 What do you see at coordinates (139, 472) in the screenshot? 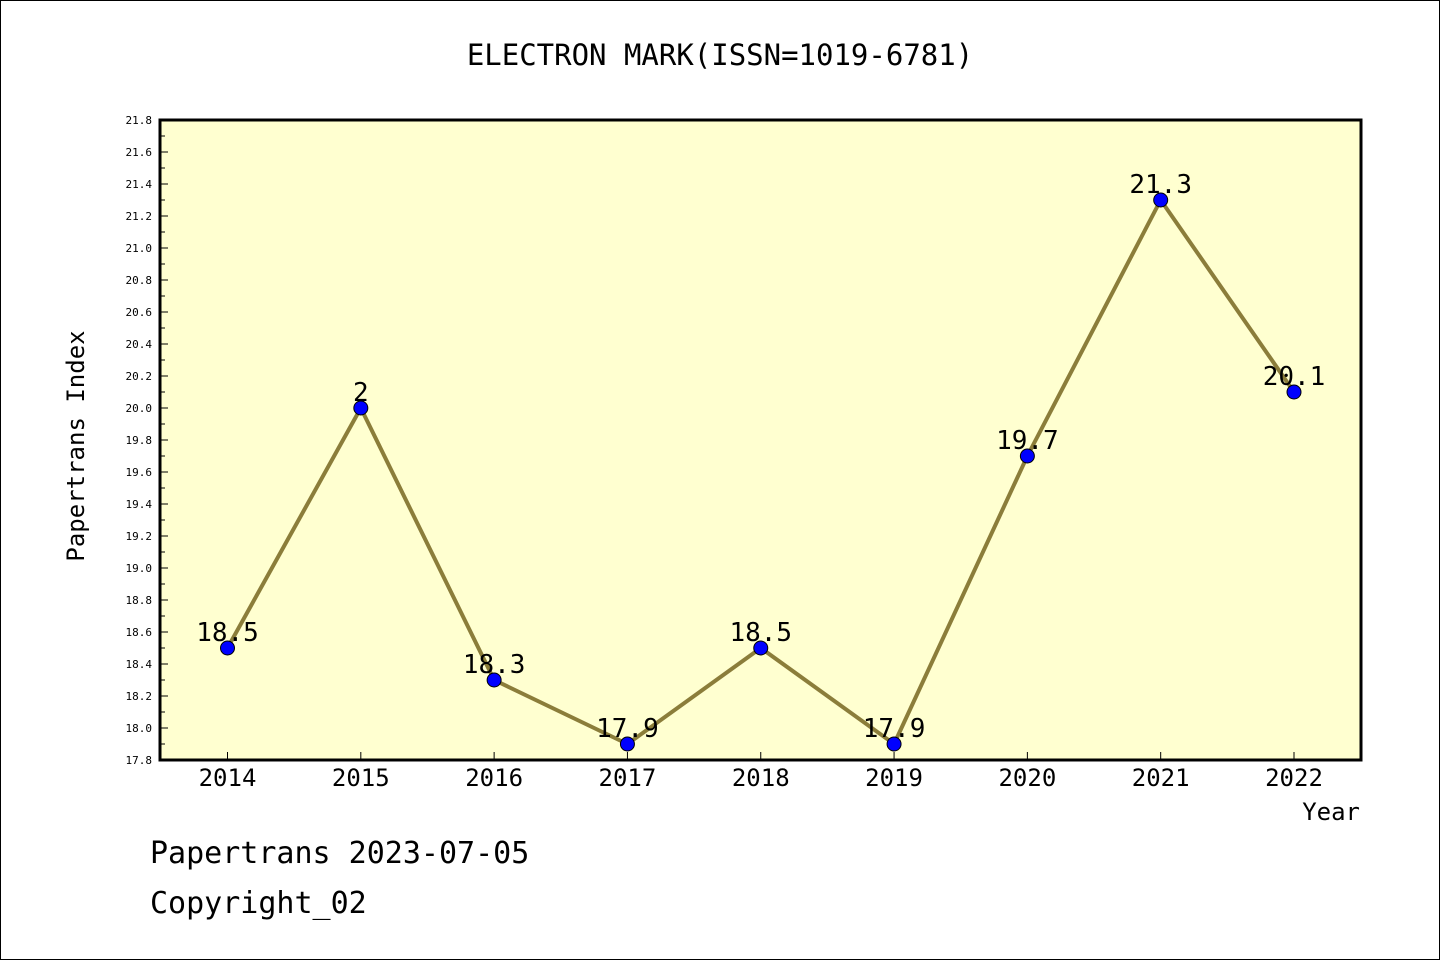
I see `y-tick-label: 19.6` at bounding box center [139, 472].